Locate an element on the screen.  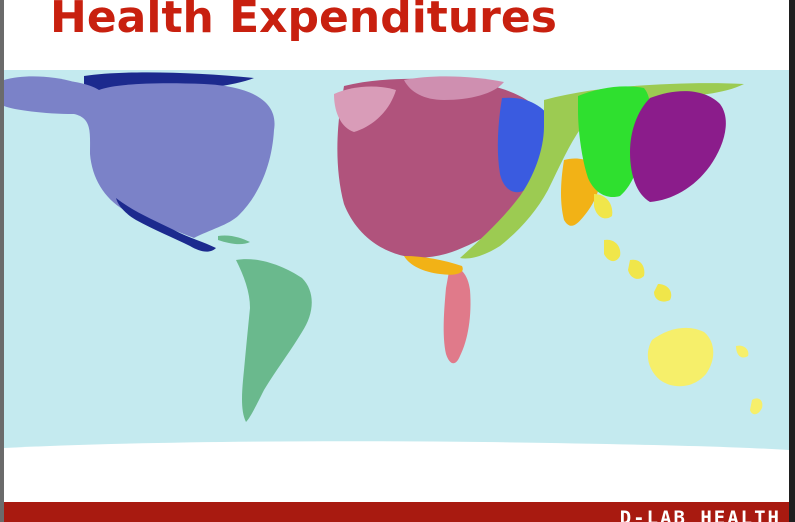
window-right-border is located at coordinates (792, 261).